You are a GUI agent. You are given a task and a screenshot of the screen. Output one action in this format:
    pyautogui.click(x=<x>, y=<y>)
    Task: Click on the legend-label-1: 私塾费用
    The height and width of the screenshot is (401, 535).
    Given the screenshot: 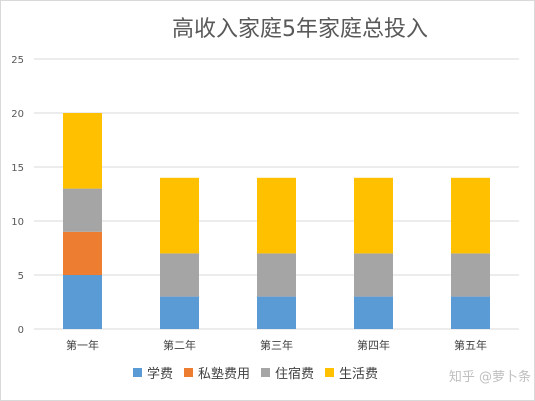 What is the action you would take?
    pyautogui.click(x=224, y=374)
    